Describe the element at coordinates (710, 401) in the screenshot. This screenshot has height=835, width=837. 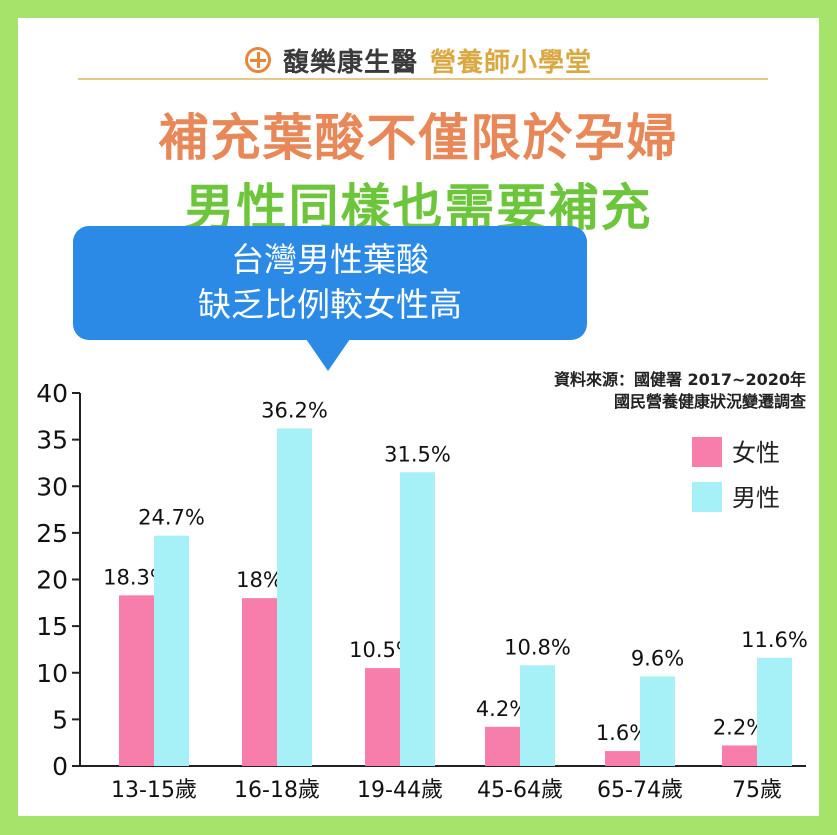
I see `source-line2: 國民營養健康狀況變遷調查` at that location.